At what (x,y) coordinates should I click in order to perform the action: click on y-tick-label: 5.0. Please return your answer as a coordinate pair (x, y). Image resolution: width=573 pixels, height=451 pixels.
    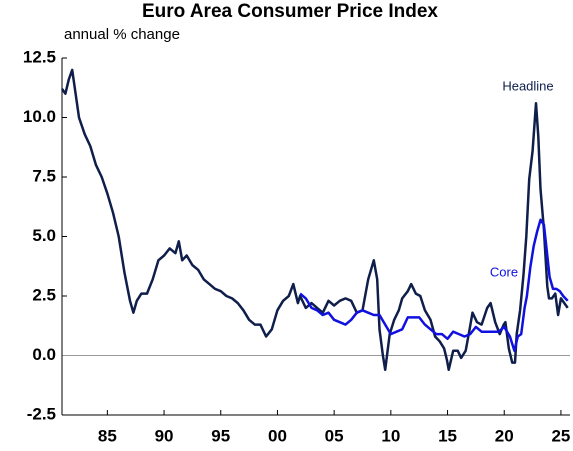
    Looking at the image, I should click on (44, 235).